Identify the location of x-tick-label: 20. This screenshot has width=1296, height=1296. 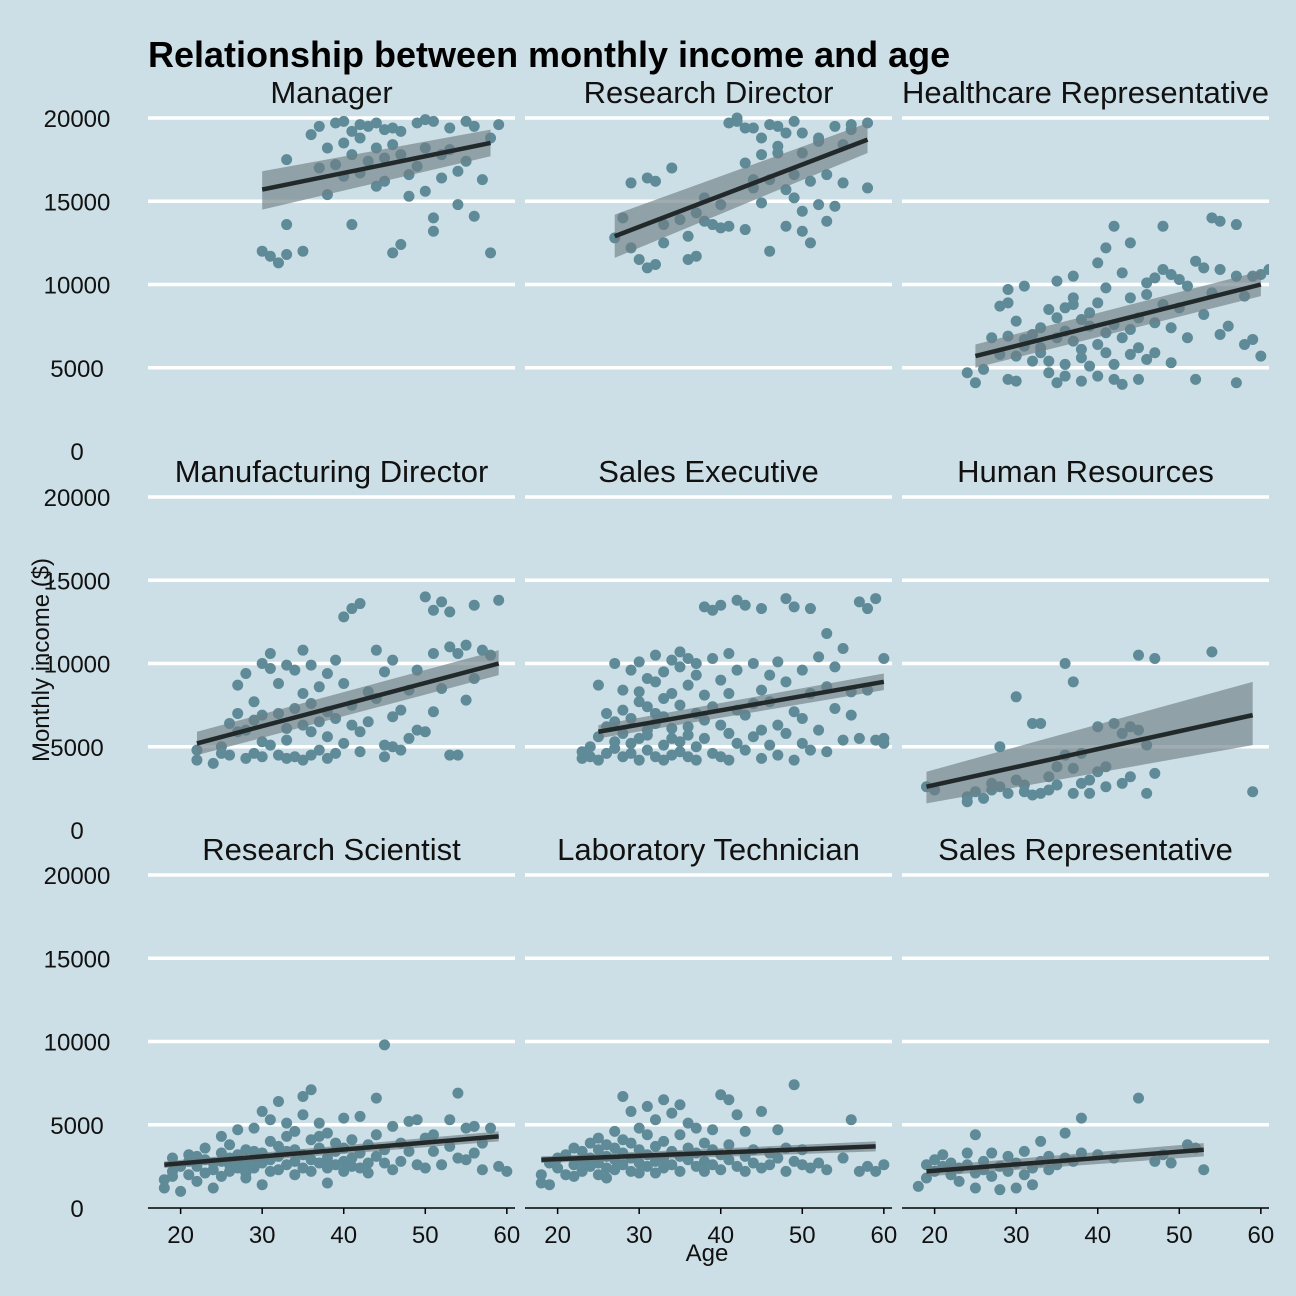
(180, 1235).